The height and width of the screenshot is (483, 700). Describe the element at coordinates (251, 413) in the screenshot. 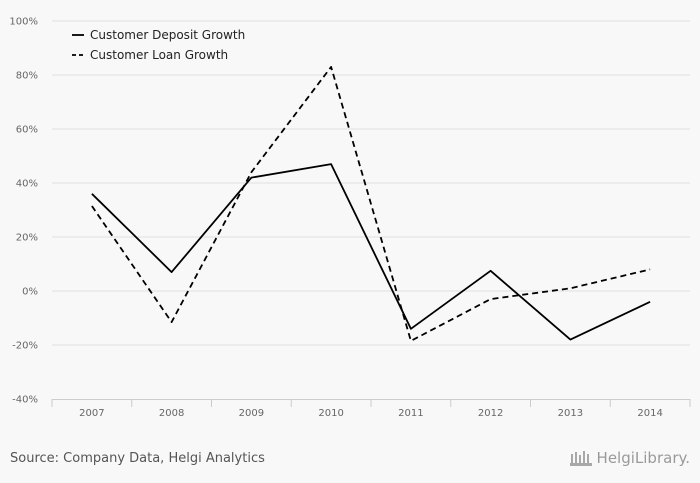

I see `x-tick-label: 2009` at that location.